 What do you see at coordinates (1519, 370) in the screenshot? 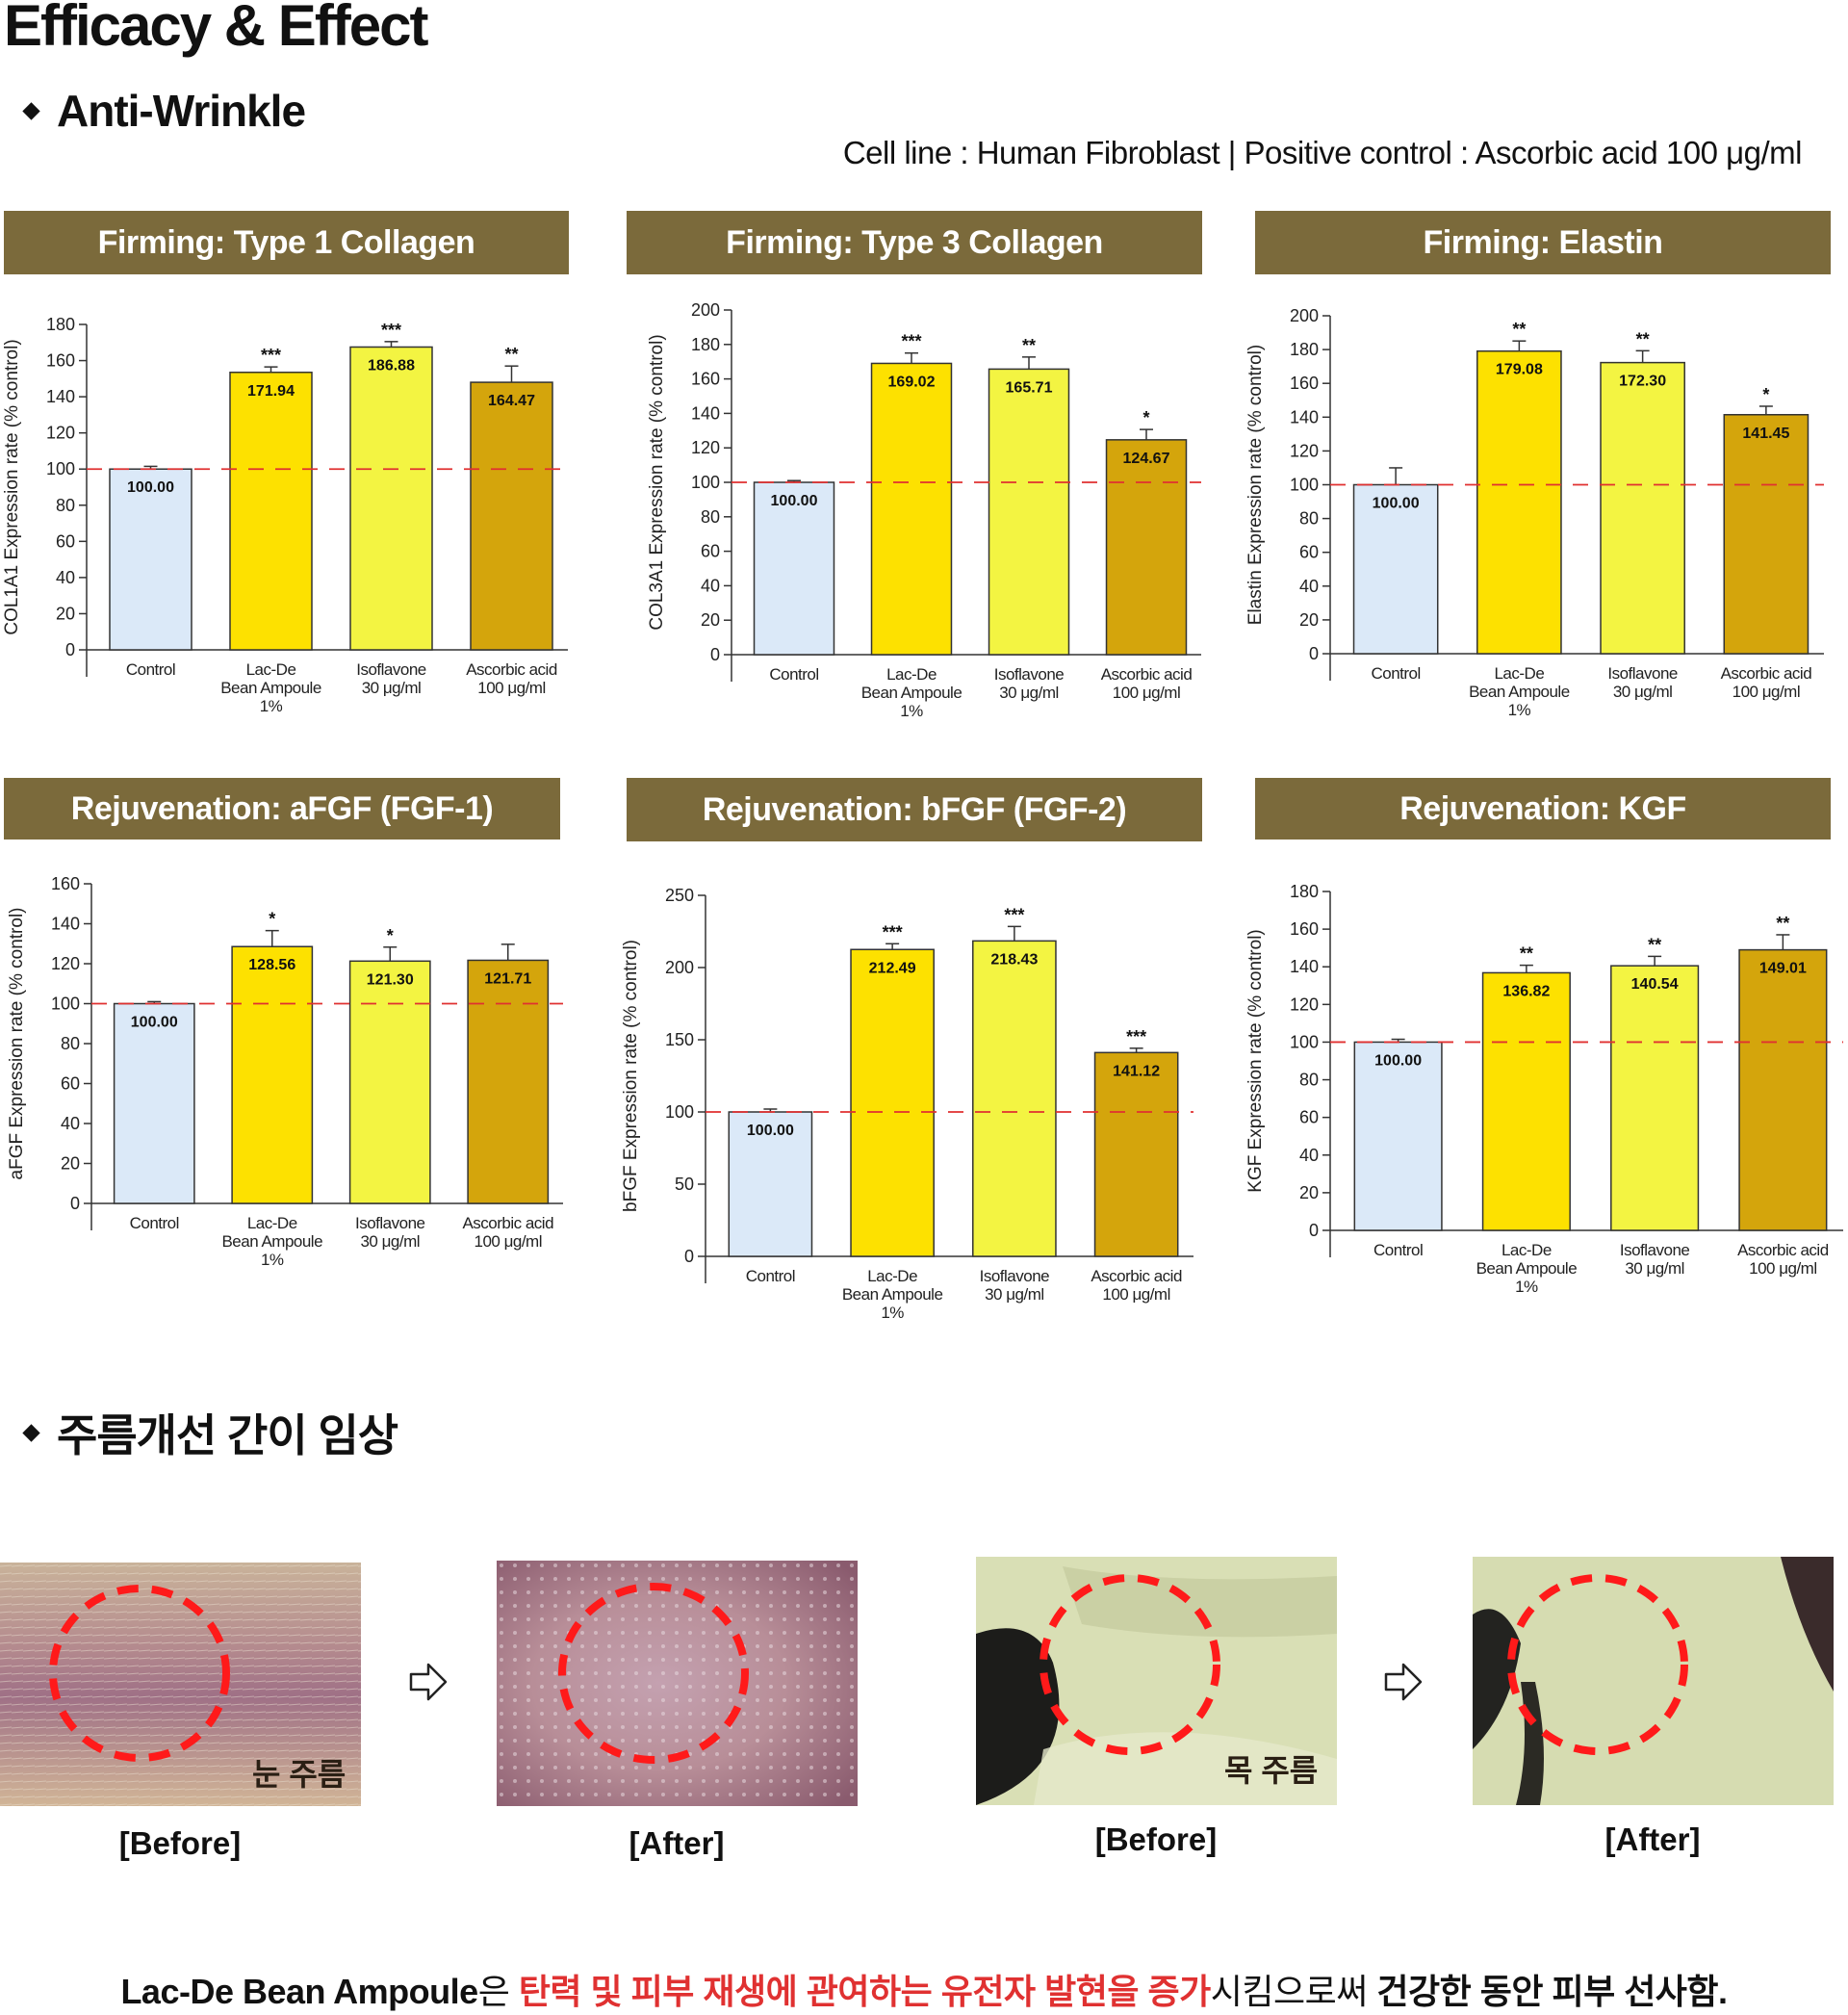
I see `data-label: 179.08` at bounding box center [1519, 370].